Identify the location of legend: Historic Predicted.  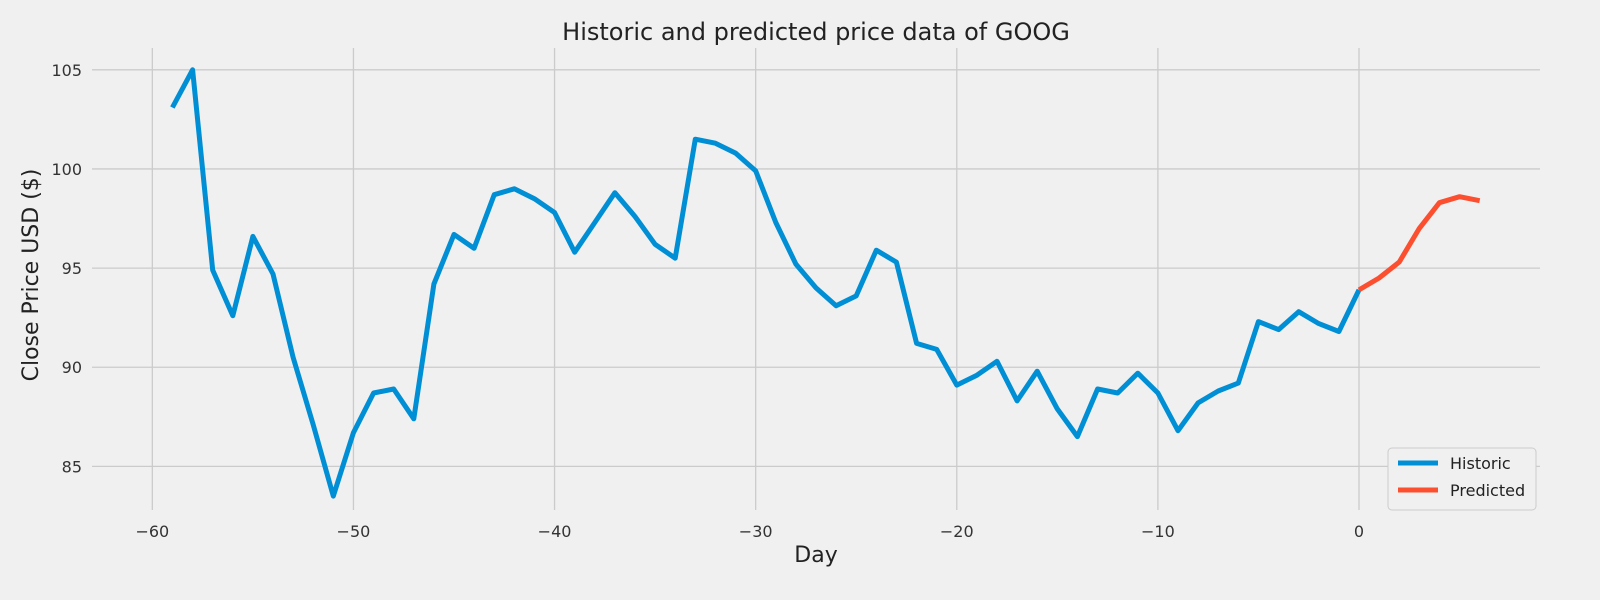
(1462, 479).